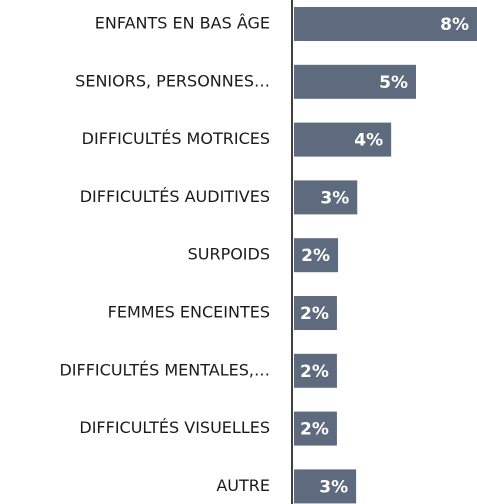 The height and width of the screenshot is (504, 477). What do you see at coordinates (174, 427) in the screenshot?
I see `category-label: DIFFICULTÉS VISUELLES` at bounding box center [174, 427].